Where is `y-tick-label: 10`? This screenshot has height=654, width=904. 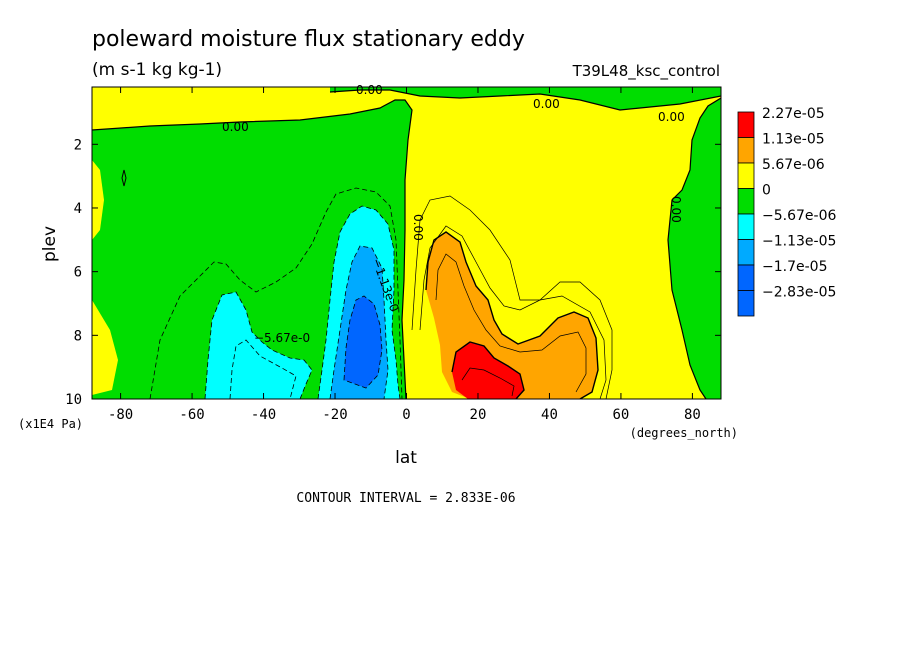 y-tick-label: 10 is located at coordinates (73, 400).